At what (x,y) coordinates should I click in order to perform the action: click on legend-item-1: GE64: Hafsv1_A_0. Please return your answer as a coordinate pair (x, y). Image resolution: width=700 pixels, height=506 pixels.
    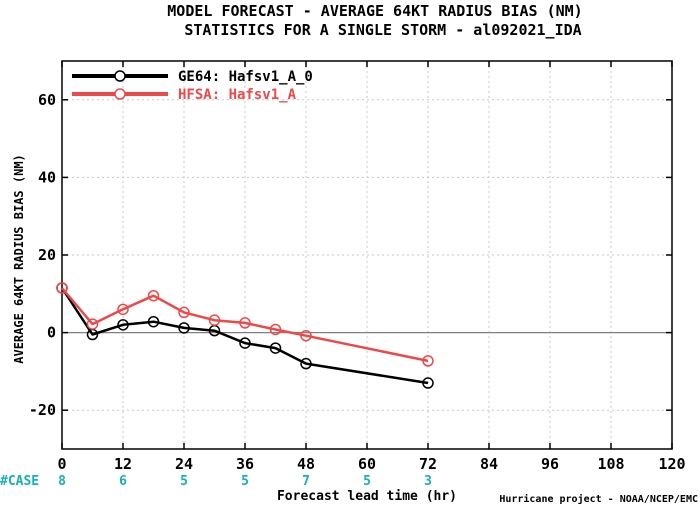
    Looking at the image, I should click on (192, 77).